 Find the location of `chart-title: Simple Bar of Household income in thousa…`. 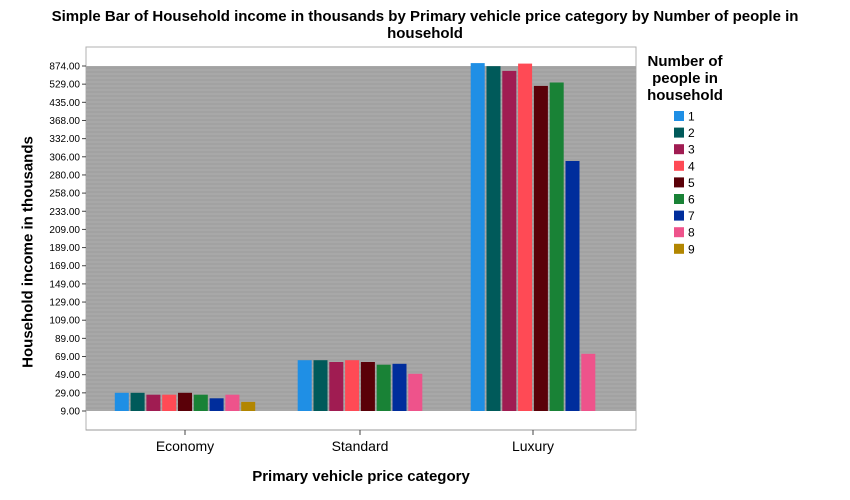

chart-title: Simple Bar of Household income in thousa… is located at coordinates (425, 25).